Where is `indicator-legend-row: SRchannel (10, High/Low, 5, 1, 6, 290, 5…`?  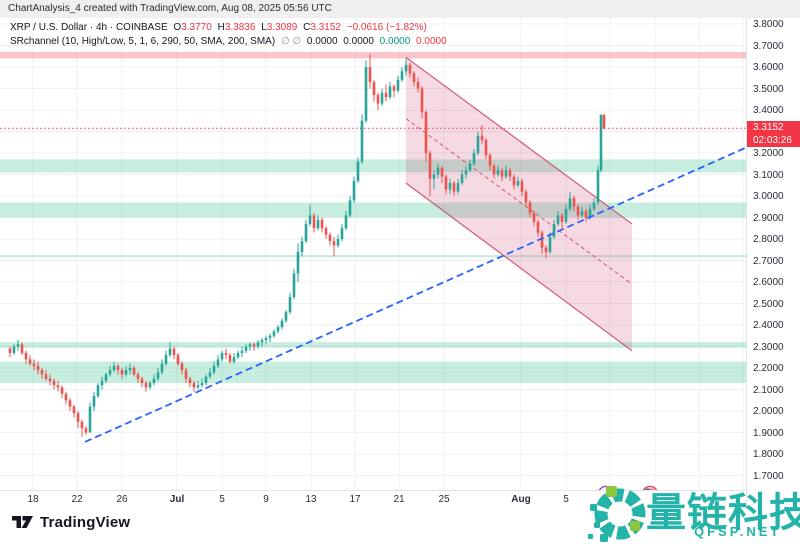 indicator-legend-row: SRchannel (10, High/Low, 5, 1, 6, 290, 5… is located at coordinates (230, 42).